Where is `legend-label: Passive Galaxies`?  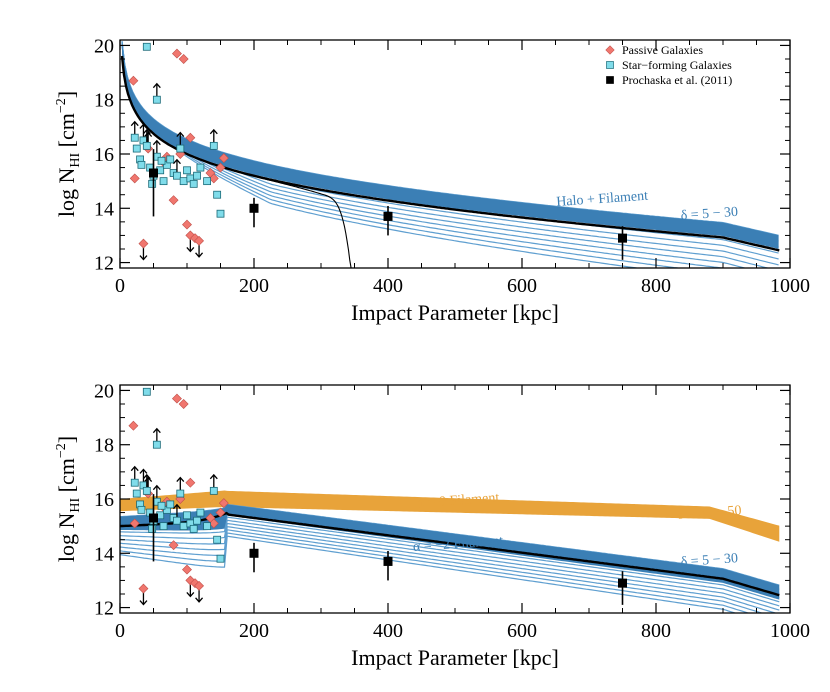 legend-label: Passive Galaxies is located at coordinates (662, 50).